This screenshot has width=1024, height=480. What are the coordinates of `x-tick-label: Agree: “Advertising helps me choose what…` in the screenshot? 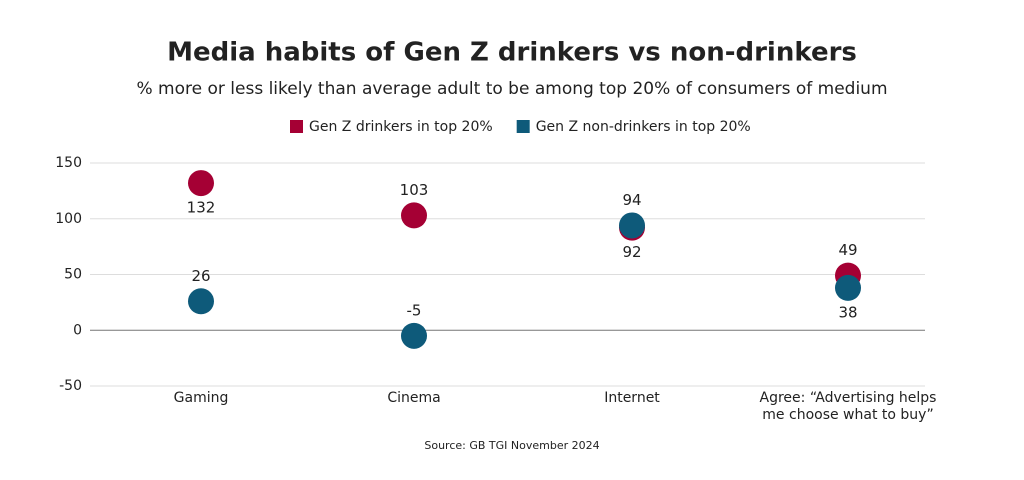 It's located at (848, 406).